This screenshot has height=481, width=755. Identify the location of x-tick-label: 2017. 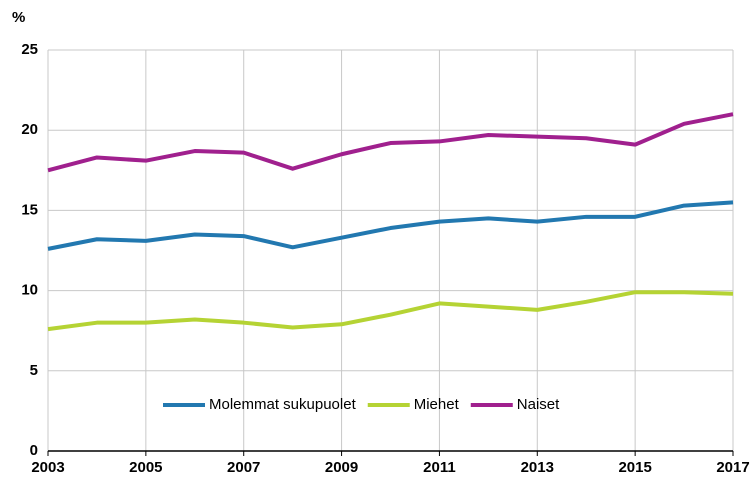
(732, 467).